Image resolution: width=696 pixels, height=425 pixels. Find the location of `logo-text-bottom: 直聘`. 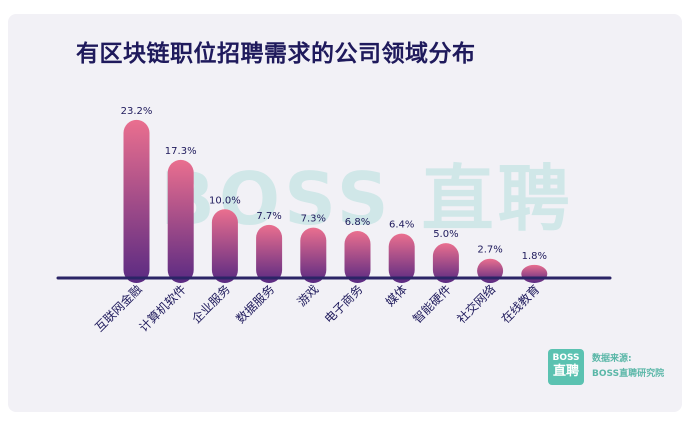

logo-text-bottom: 直聘 is located at coordinates (565, 371).